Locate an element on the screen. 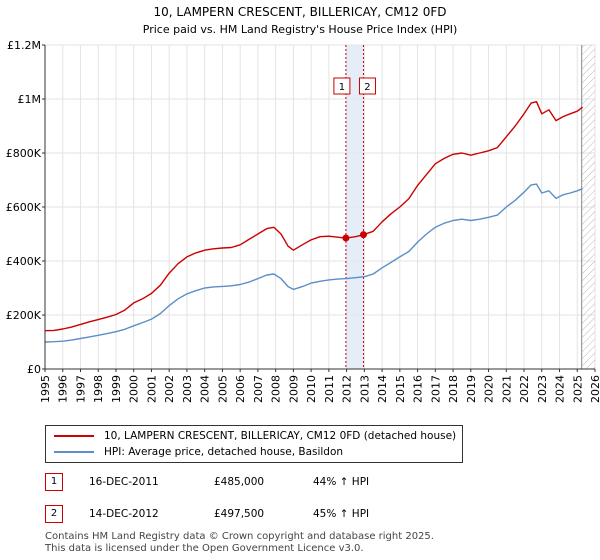  transaction-price-2: £497,500 is located at coordinates (239, 514).